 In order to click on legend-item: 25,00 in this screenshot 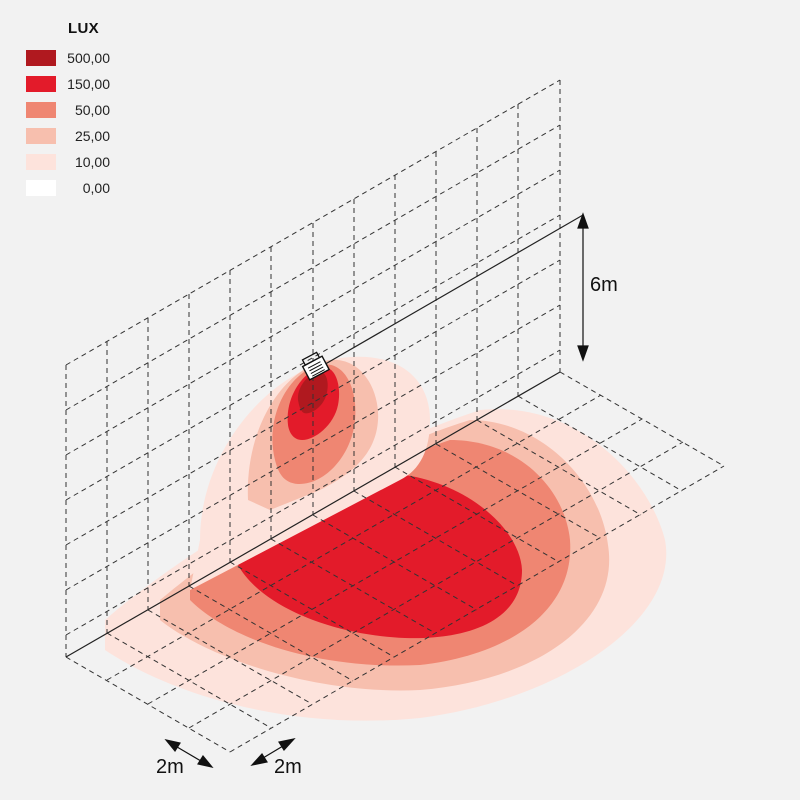, I will do `click(86, 137)`.